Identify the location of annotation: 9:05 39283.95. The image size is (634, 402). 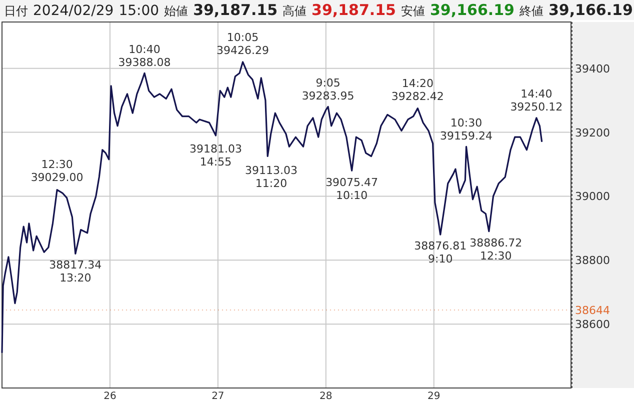
(328, 89).